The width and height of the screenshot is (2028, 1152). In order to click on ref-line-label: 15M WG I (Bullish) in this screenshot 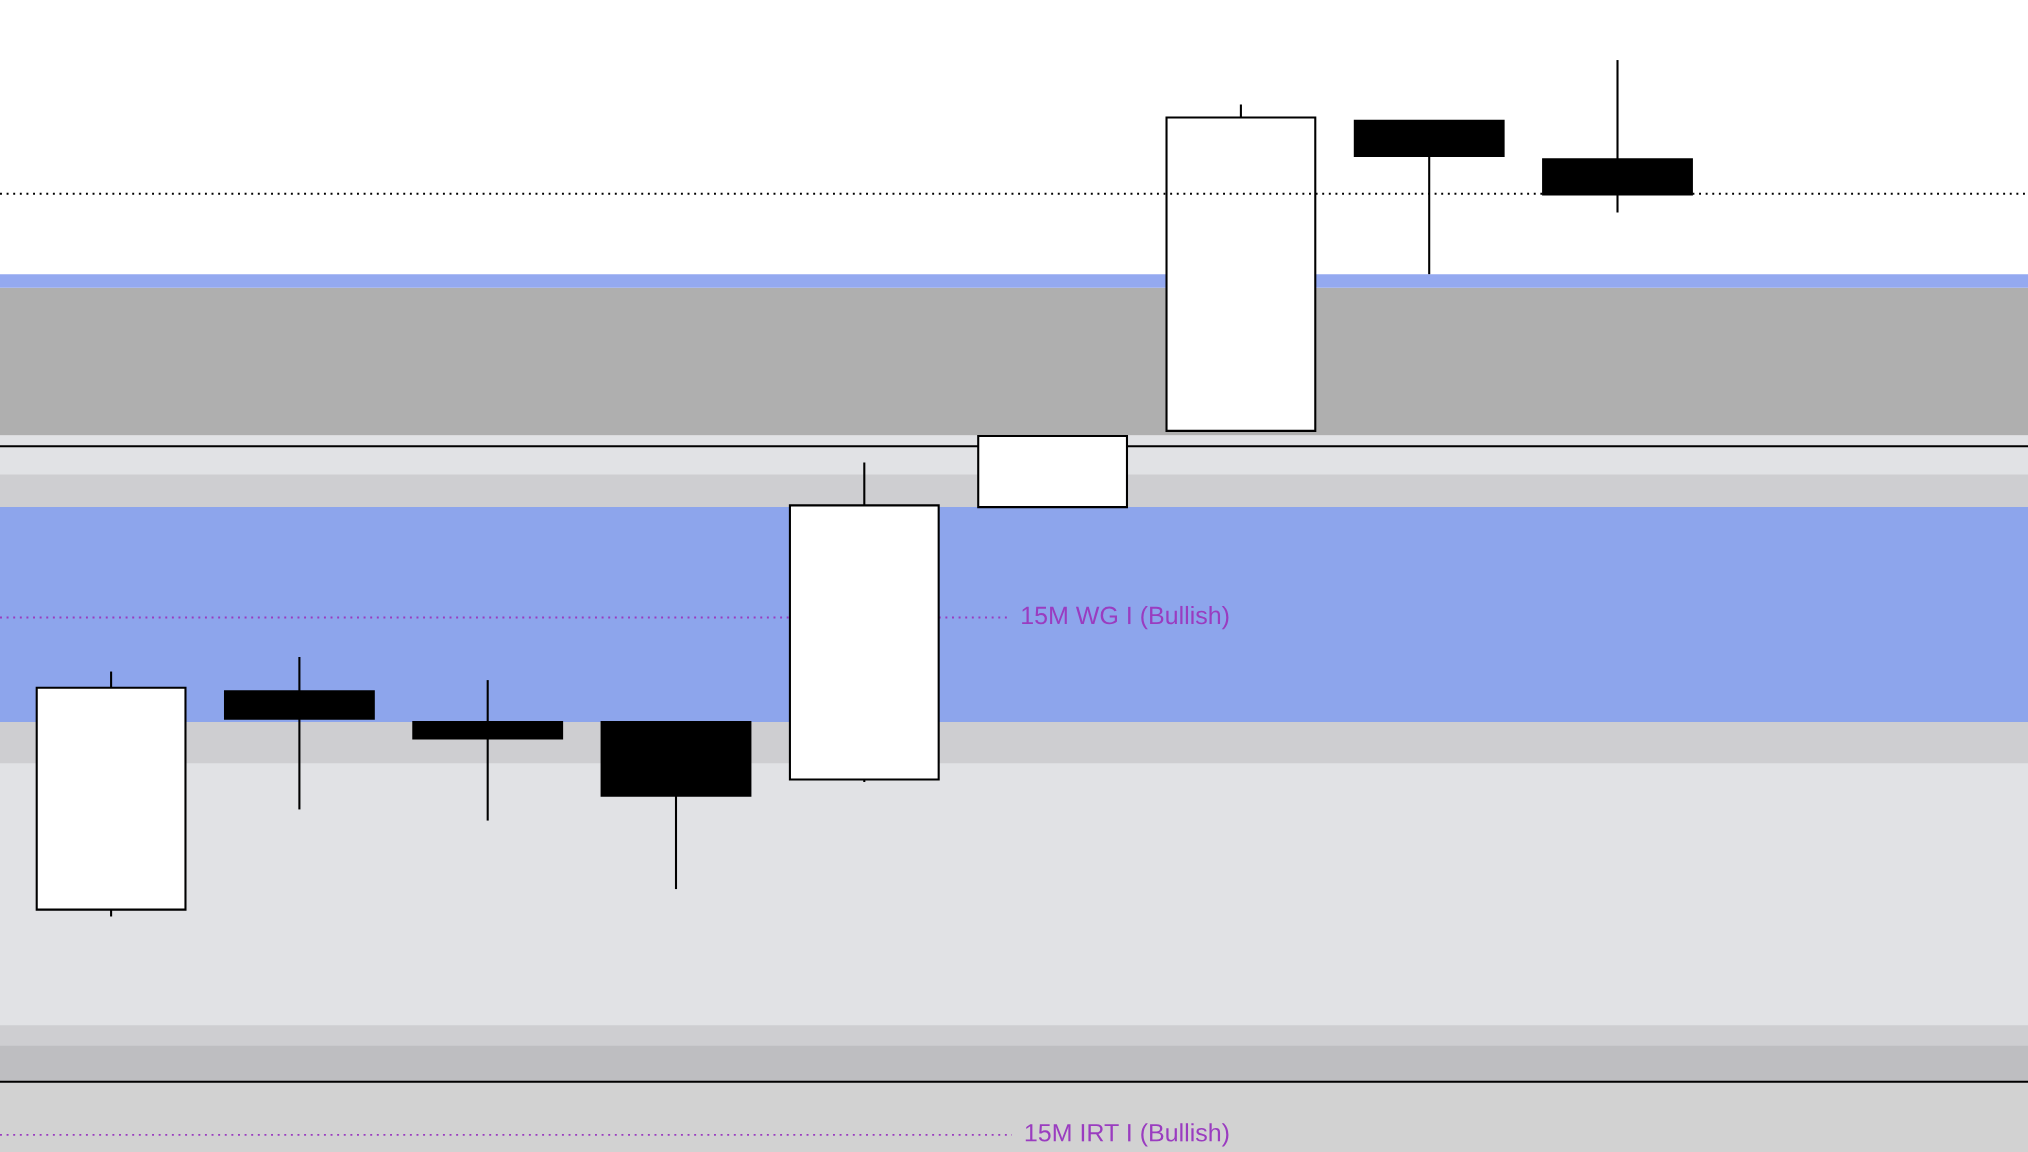, I will do `click(1125, 617)`.